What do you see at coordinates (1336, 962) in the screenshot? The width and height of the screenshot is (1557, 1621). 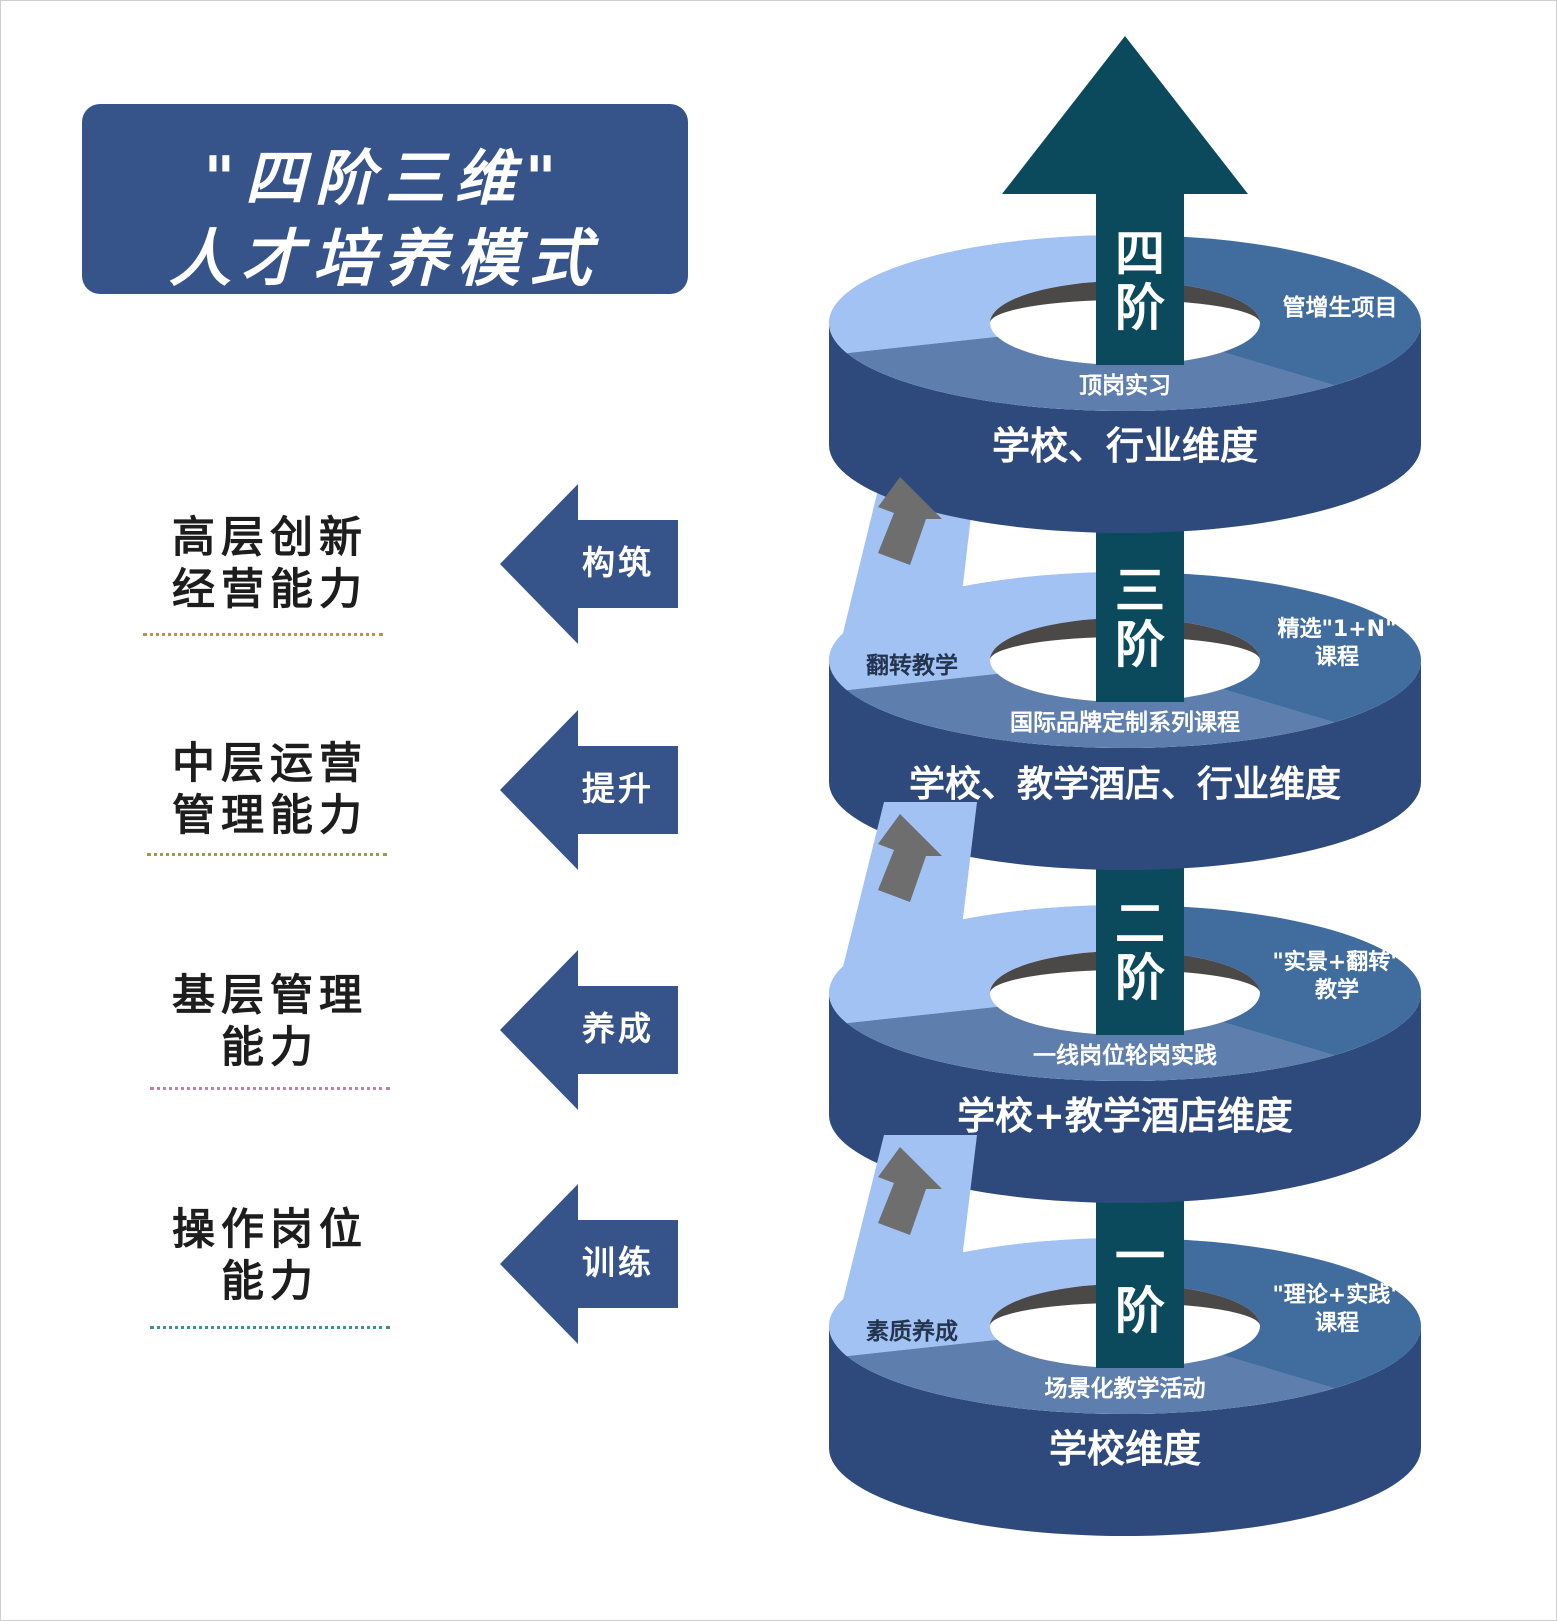 I see `right-segment-label: "实景+翻转"` at bounding box center [1336, 962].